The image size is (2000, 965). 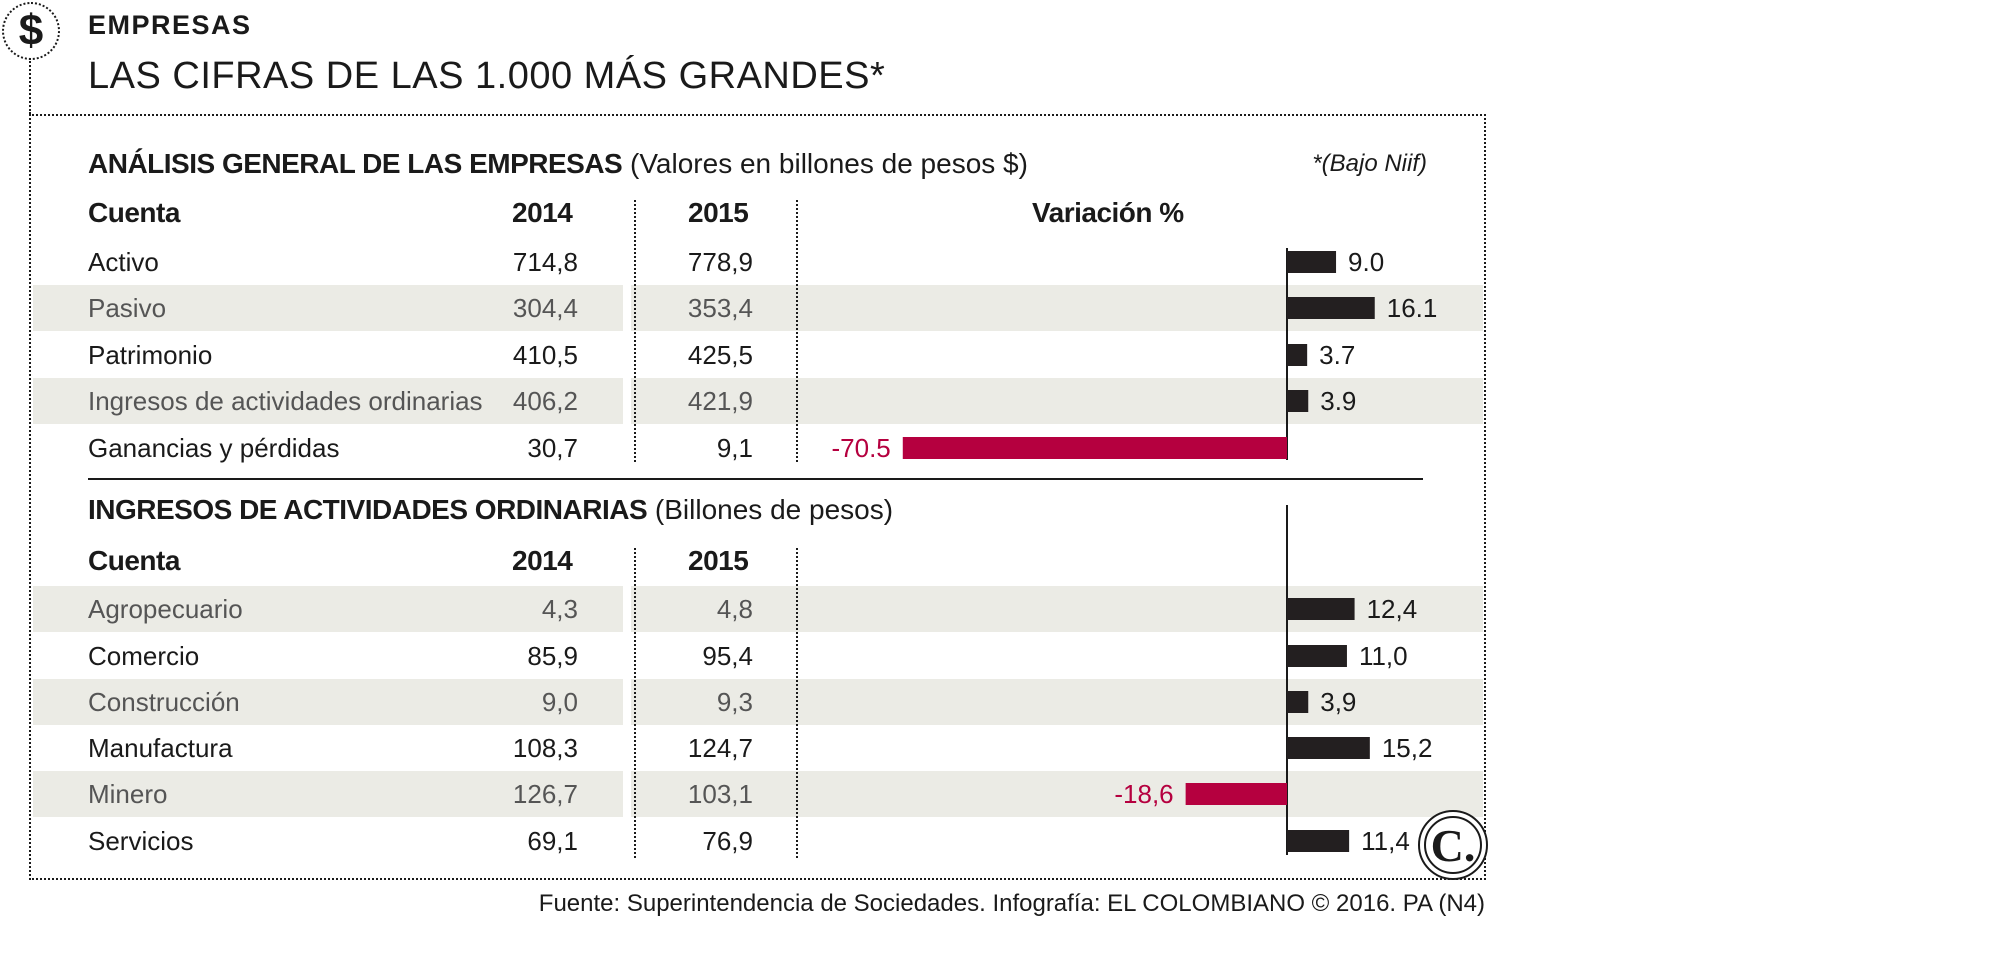 What do you see at coordinates (1108, 212) in the screenshot?
I see `table1-col-variacion: Variación %` at bounding box center [1108, 212].